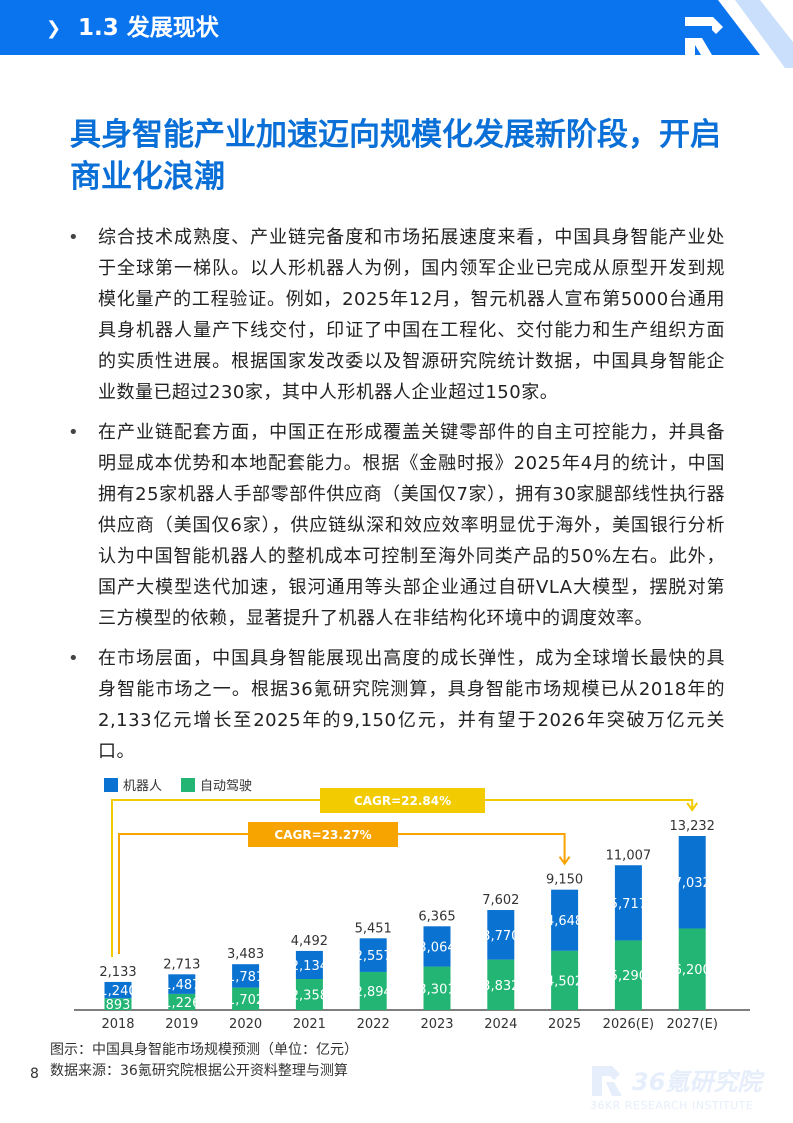 This screenshot has width=793, height=1123. I want to click on bar-total-label: 2,133, so click(117, 972).